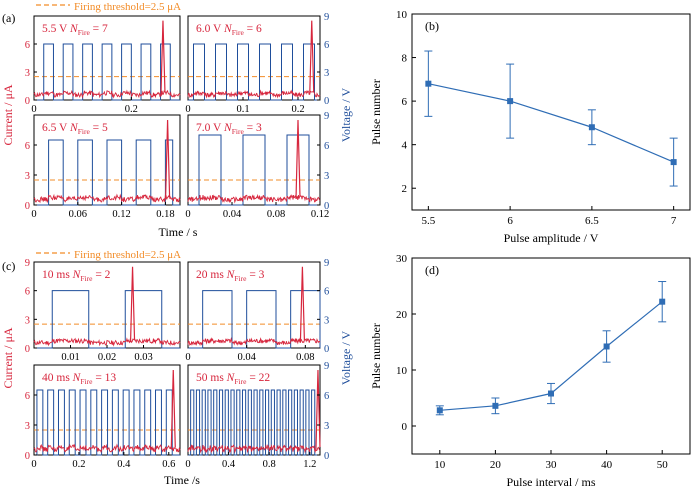 The height and width of the screenshot is (490, 700). Describe the element at coordinates (27, 263) in the screenshot. I see `c-top-ytick-left-label: 9` at that location.